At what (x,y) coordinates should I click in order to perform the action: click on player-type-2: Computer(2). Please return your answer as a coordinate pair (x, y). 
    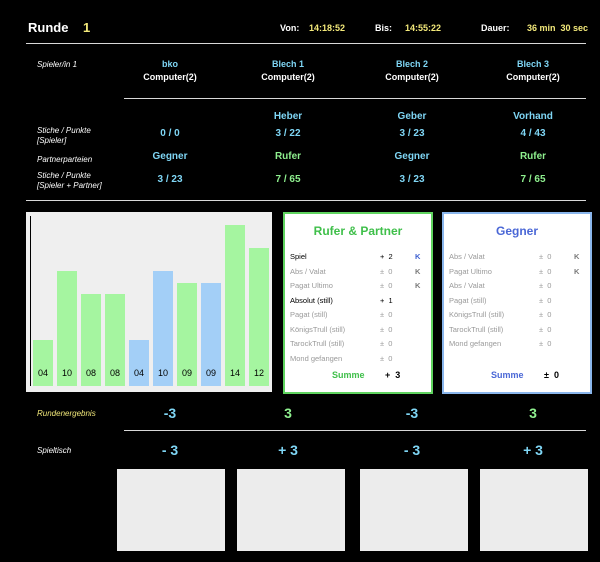
    Looking at the image, I should click on (288, 77).